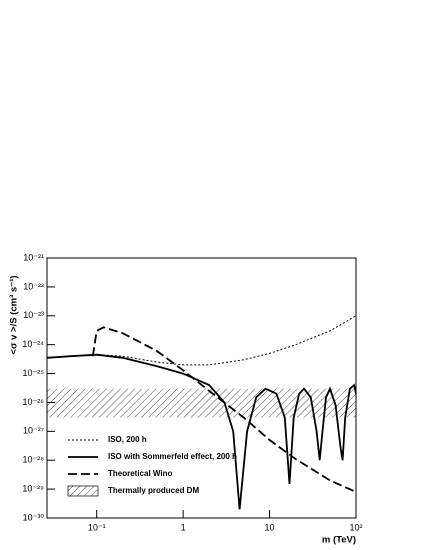 The image size is (425, 550). Describe the element at coordinates (33, 315) in the screenshot. I see `y-tick-label: 10⁻²³` at that location.